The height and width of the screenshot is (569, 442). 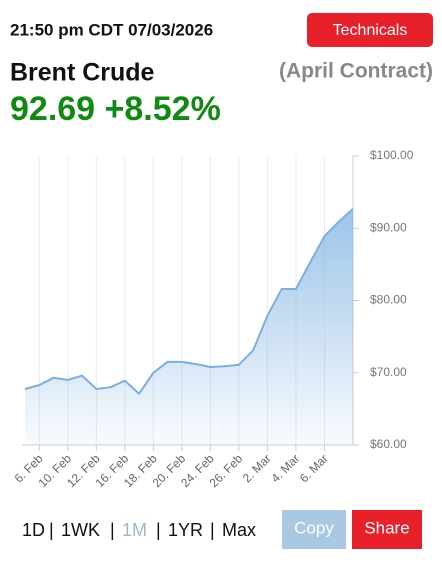 What do you see at coordinates (163, 109) in the screenshot?
I see `price-change: +8.52%` at bounding box center [163, 109].